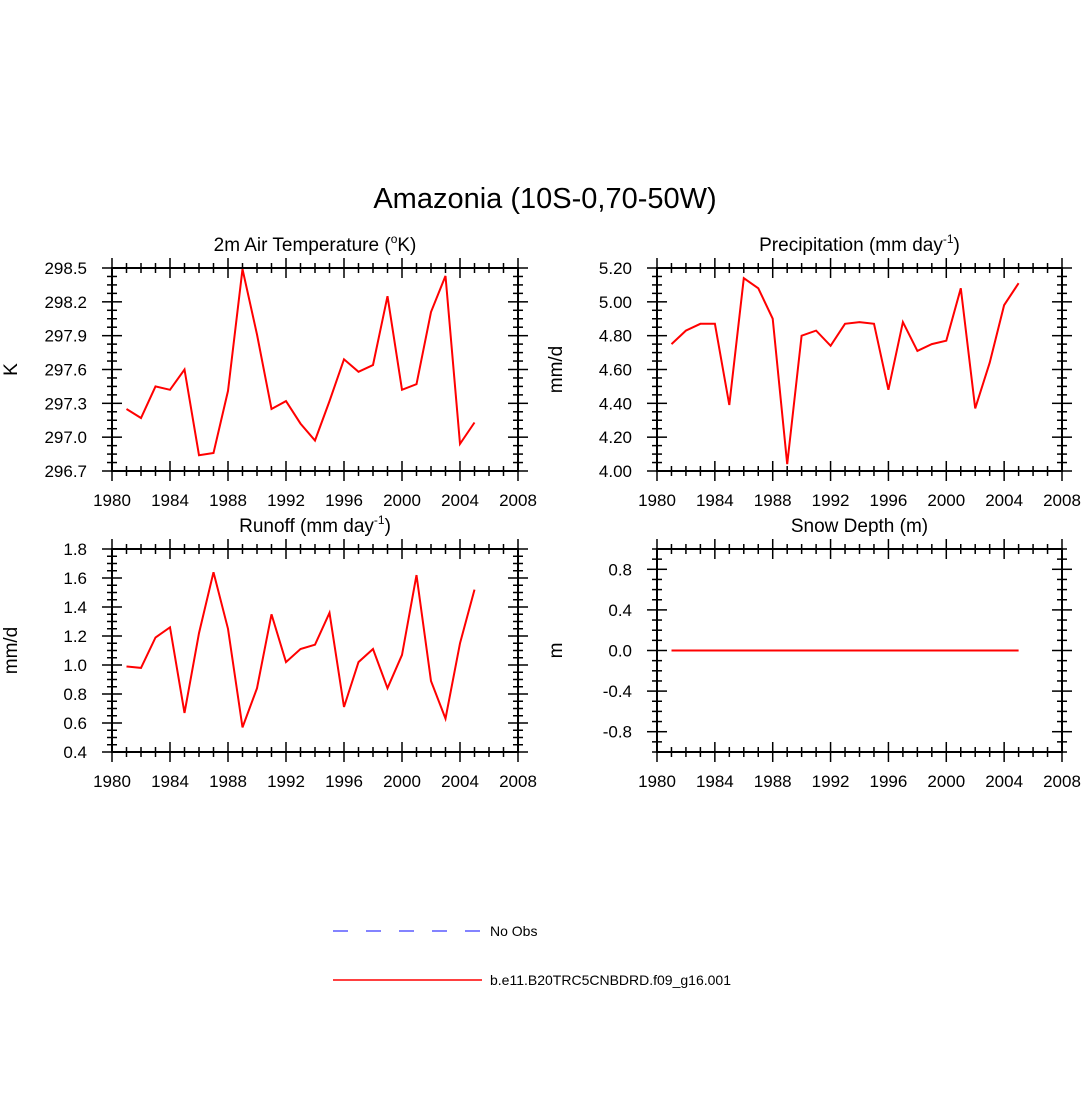  Describe the element at coordinates (65, 403) in the screenshot. I see `y-tick-label: 297.3` at that location.